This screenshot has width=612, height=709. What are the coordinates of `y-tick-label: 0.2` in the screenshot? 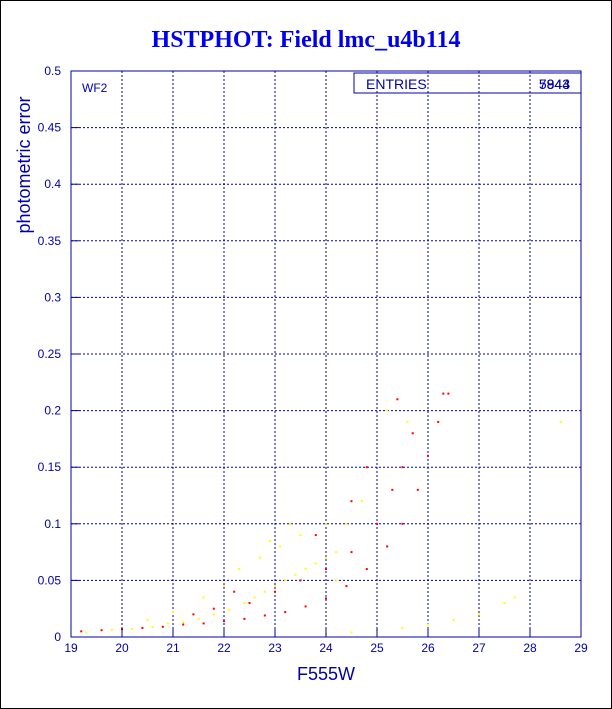 It's located at (52, 411).